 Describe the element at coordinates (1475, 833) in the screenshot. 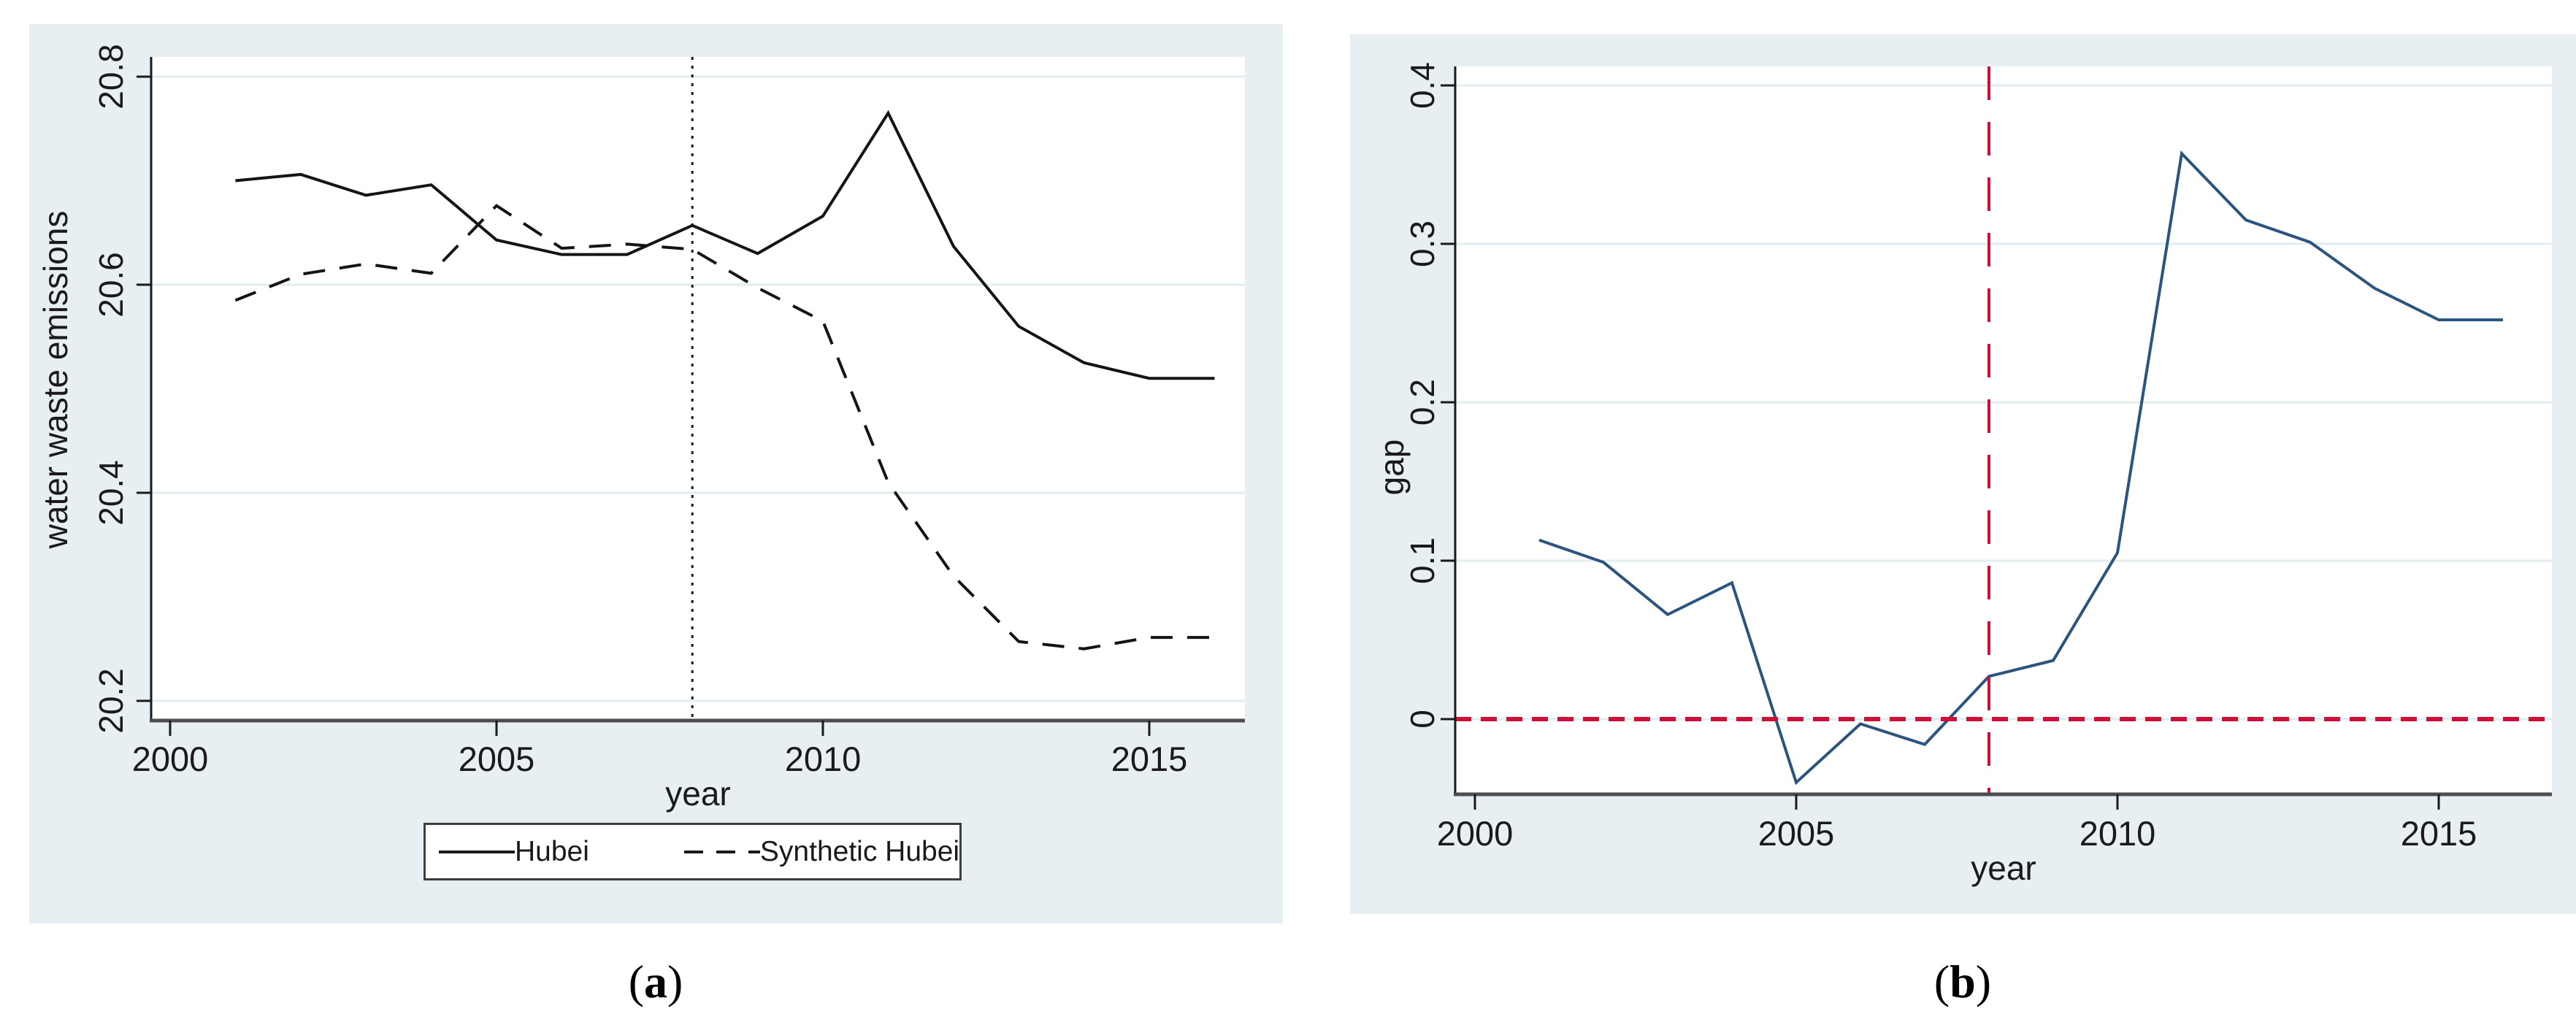

I see `x-tick-label-b: 2000` at that location.